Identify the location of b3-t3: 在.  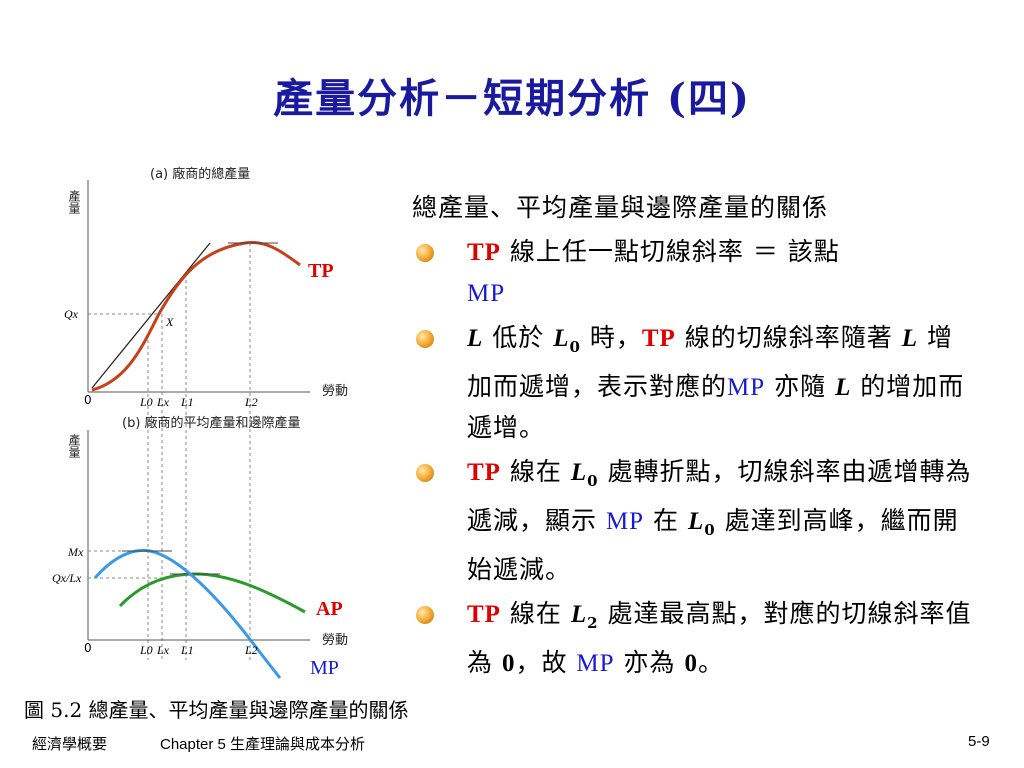
(666, 520).